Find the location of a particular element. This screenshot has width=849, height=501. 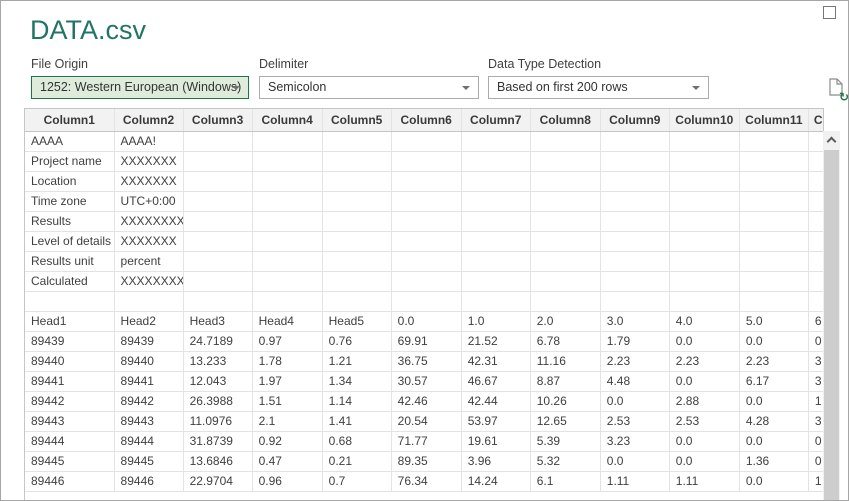

delimiter-select: Semicolon is located at coordinates (369, 87).